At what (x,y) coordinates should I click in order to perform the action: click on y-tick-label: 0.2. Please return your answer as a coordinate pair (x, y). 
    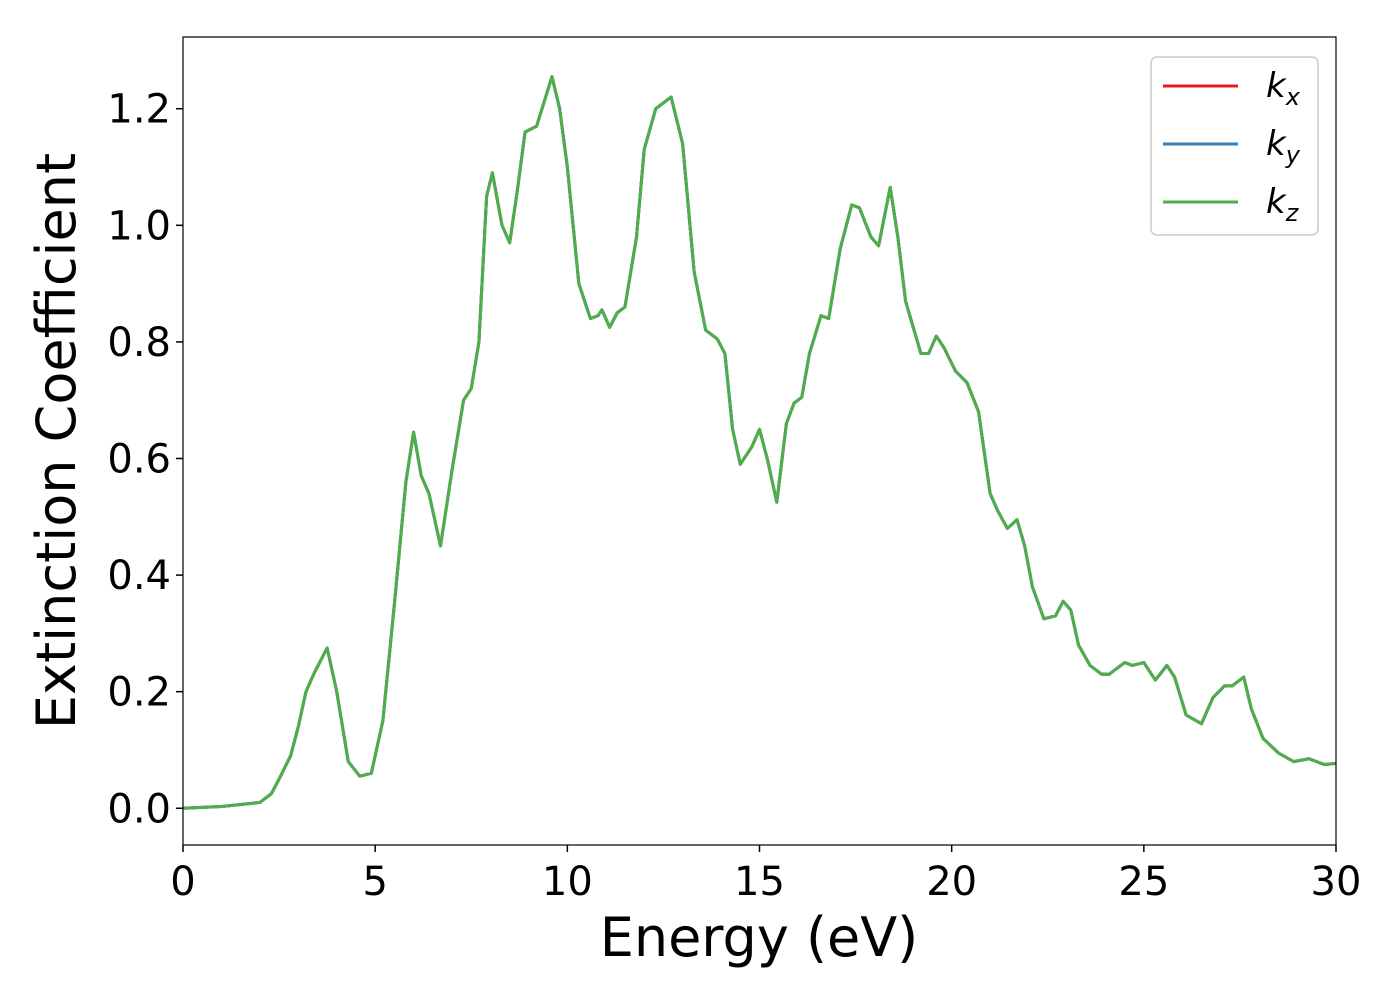
    Looking at the image, I should click on (139, 693).